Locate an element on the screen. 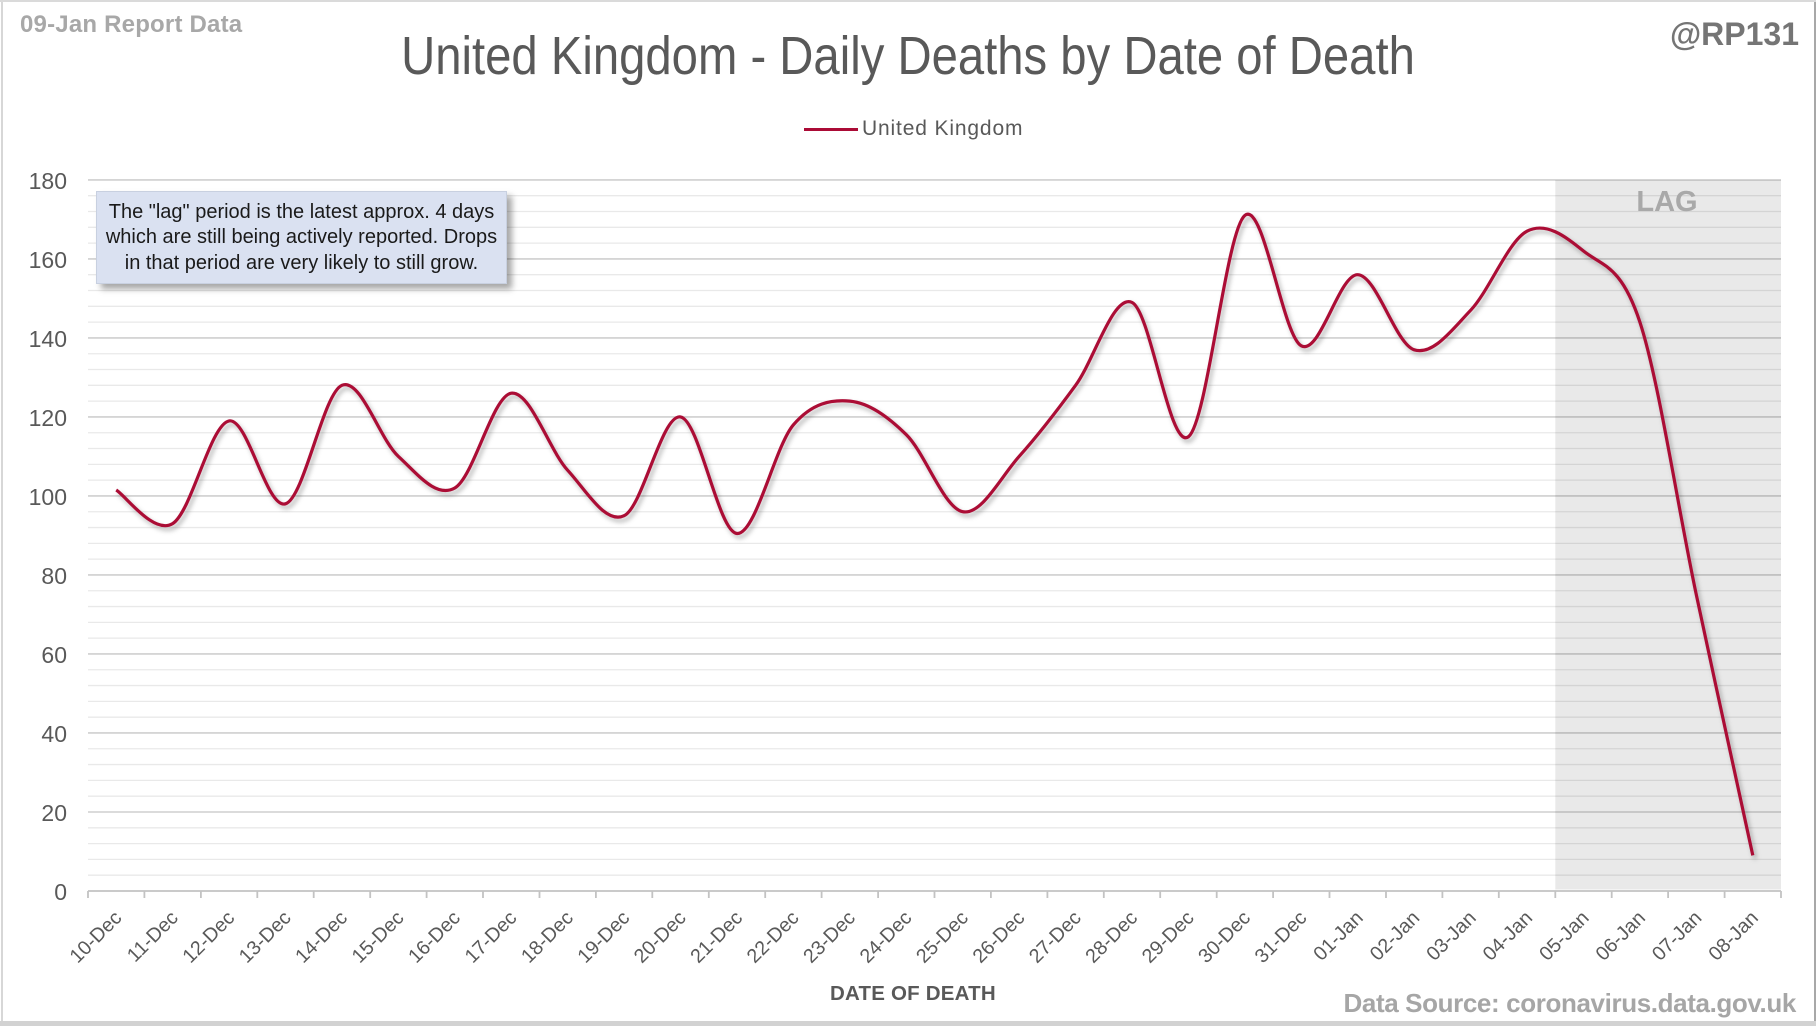  svg-text: 04-Jan is located at coordinates (1508, 936).